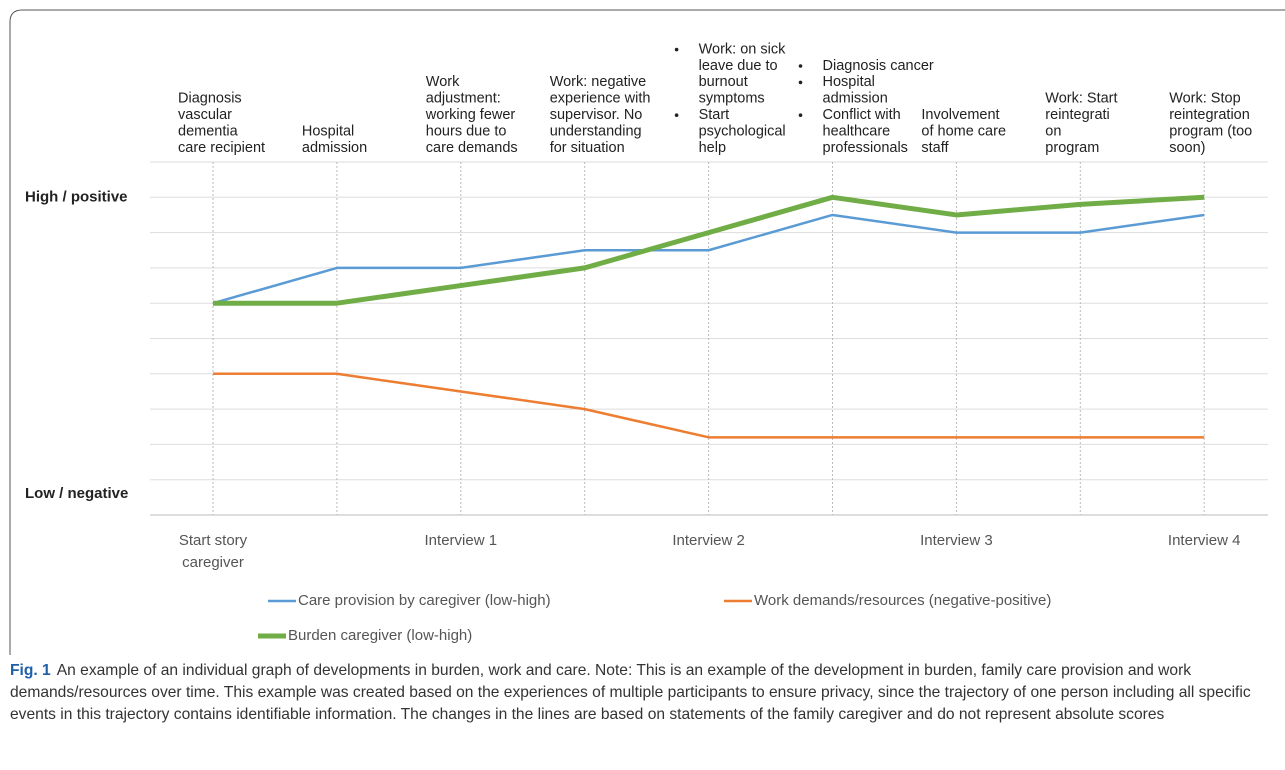 This screenshot has height=770, width=1285. What do you see at coordinates (221, 148) in the screenshot?
I see `annotation: care recipient` at bounding box center [221, 148].